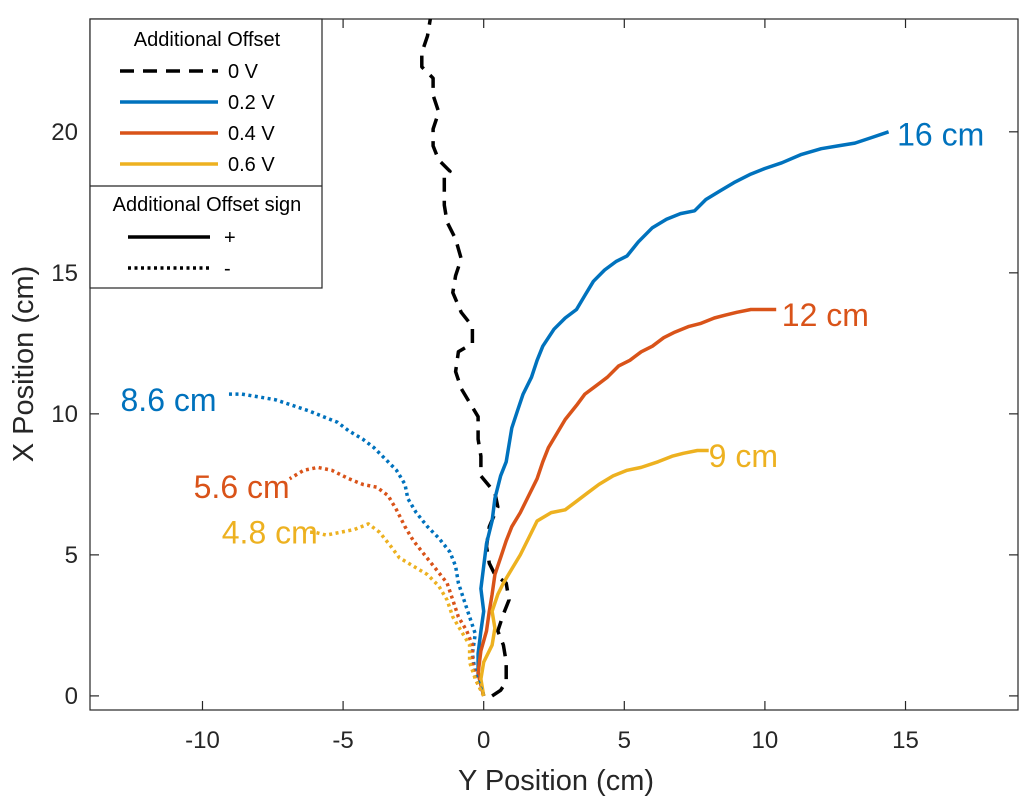  Describe the element at coordinates (197, 118) in the screenshot. I see `legend-entries: 0 V 0.2 V 0.4 V 0.6 V` at that location.